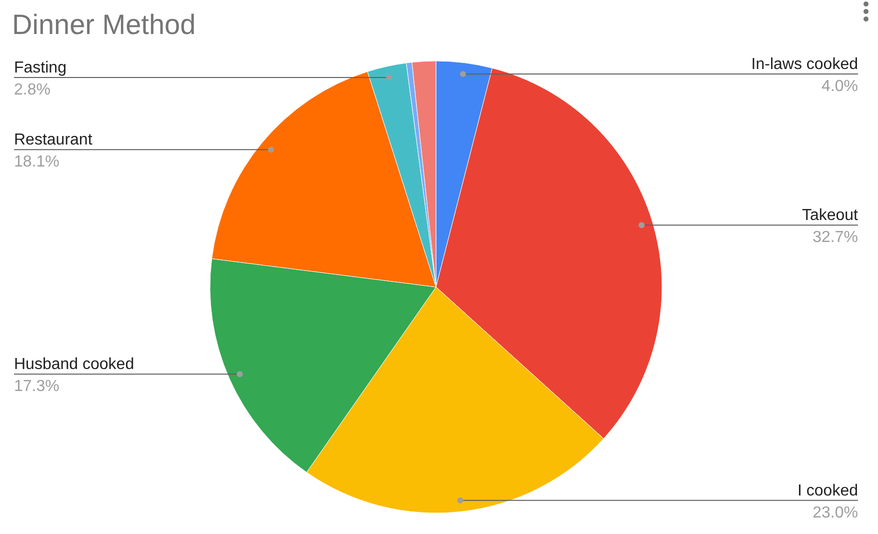 This screenshot has width=878, height=534. Describe the element at coordinates (37, 162) in the screenshot. I see `data-label: 18.1%` at that location.